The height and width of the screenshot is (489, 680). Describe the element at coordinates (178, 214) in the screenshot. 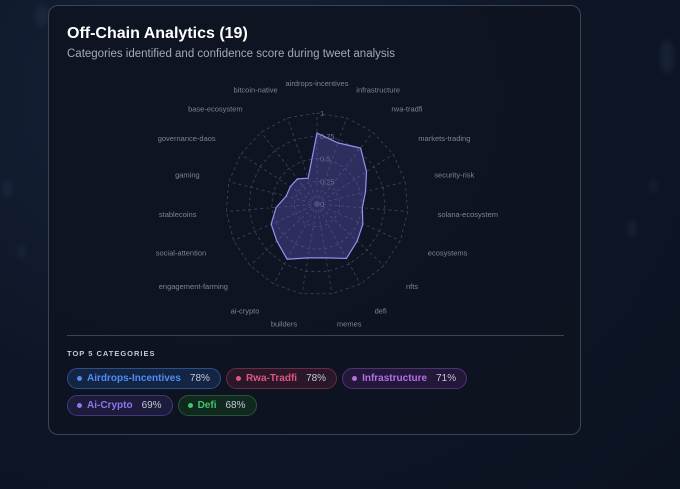

I see `radar-axis-label: stablecoins` at that location.